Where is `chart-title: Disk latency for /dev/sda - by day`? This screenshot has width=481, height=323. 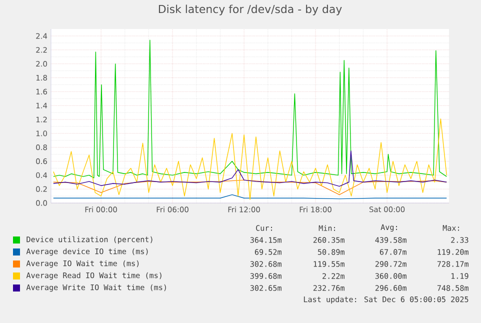 chart-title: Disk latency for /dev/sda - by day is located at coordinates (250, 10).